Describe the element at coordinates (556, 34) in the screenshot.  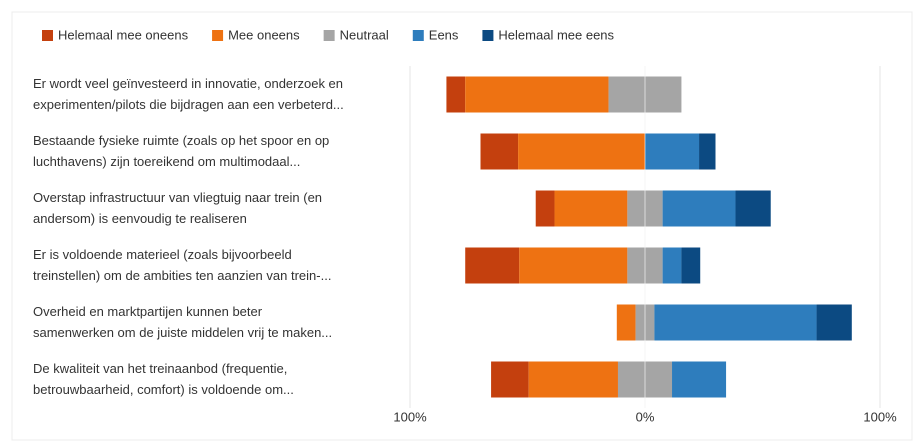
I see `legend-label: Helemaal mee eens` at that location.